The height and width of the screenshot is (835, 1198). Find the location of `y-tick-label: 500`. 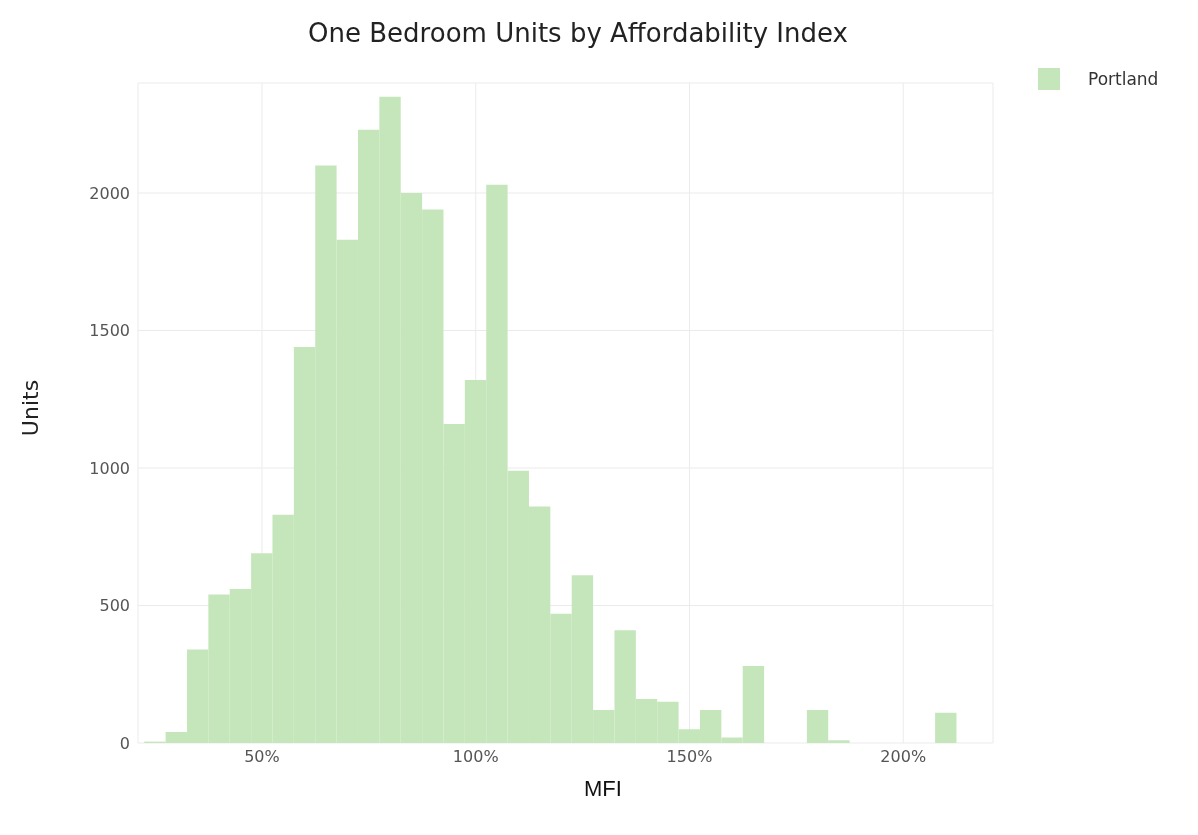

y-tick-label: 500 is located at coordinates (114, 606).